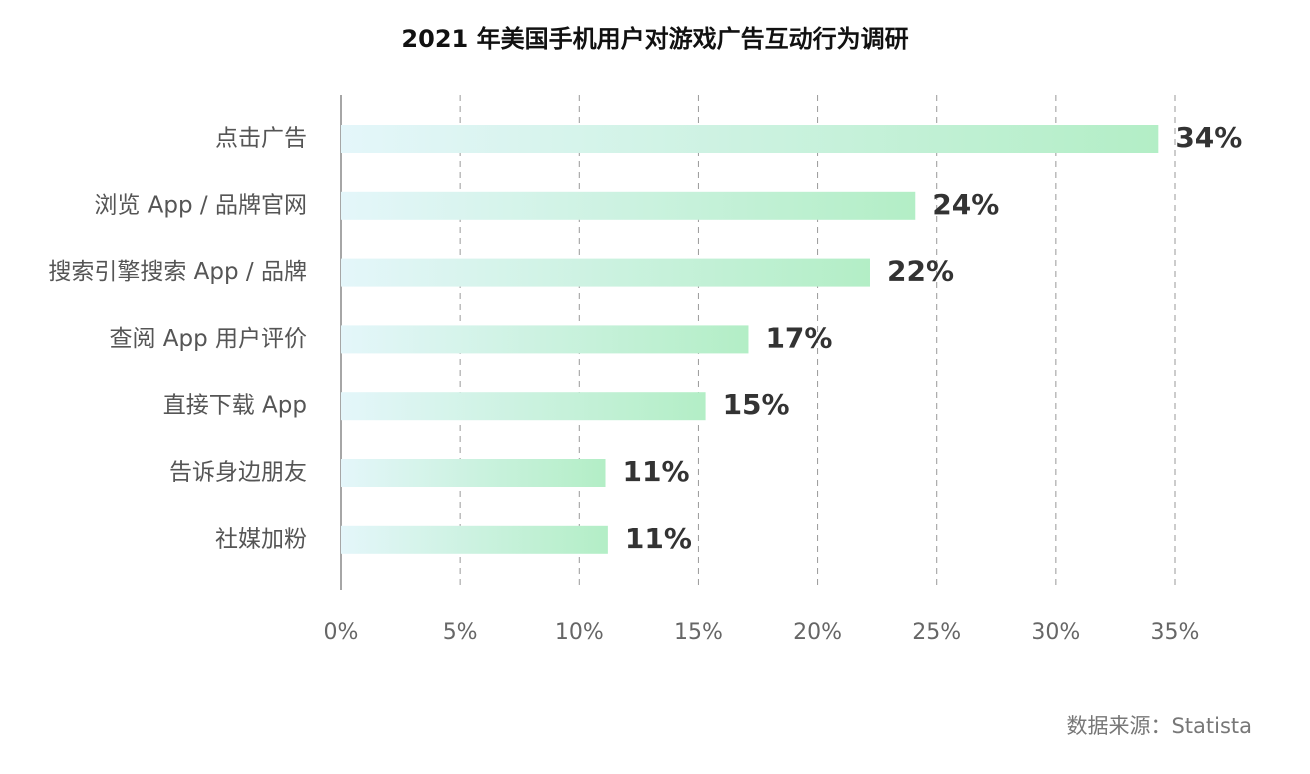 This screenshot has height=774, width=1310. What do you see at coordinates (261, 539) in the screenshot?
I see `category-label: 社媒加粉` at bounding box center [261, 539].